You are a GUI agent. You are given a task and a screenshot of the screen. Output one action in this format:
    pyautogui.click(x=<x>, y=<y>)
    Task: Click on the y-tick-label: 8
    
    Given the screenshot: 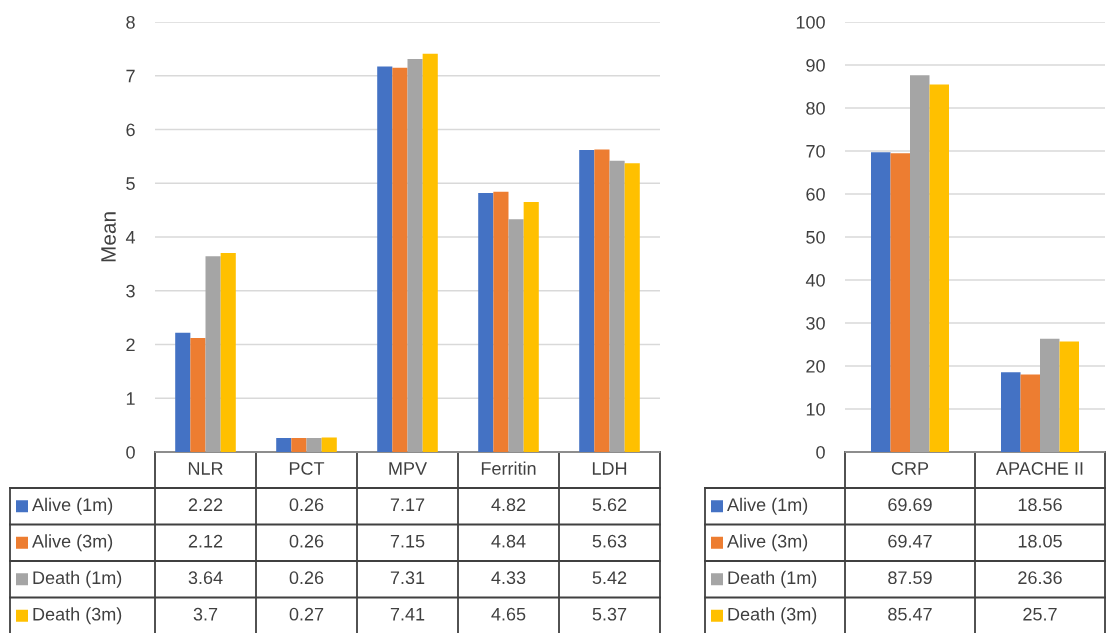 What is the action you would take?
    pyautogui.click(x=130, y=22)
    